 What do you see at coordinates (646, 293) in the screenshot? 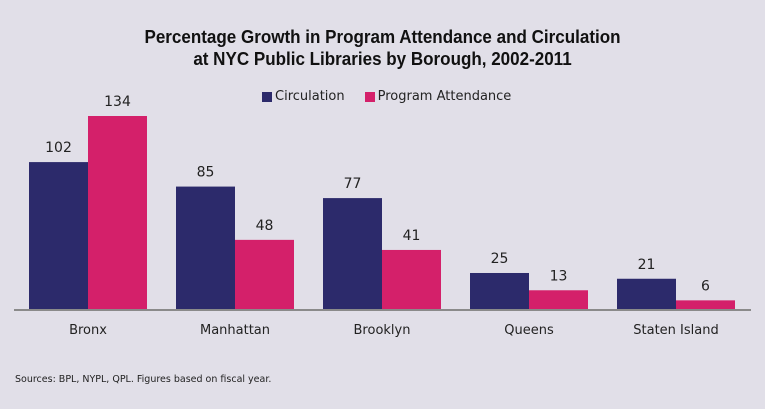
I see `bar-staten-island-circulation` at bounding box center [646, 293].